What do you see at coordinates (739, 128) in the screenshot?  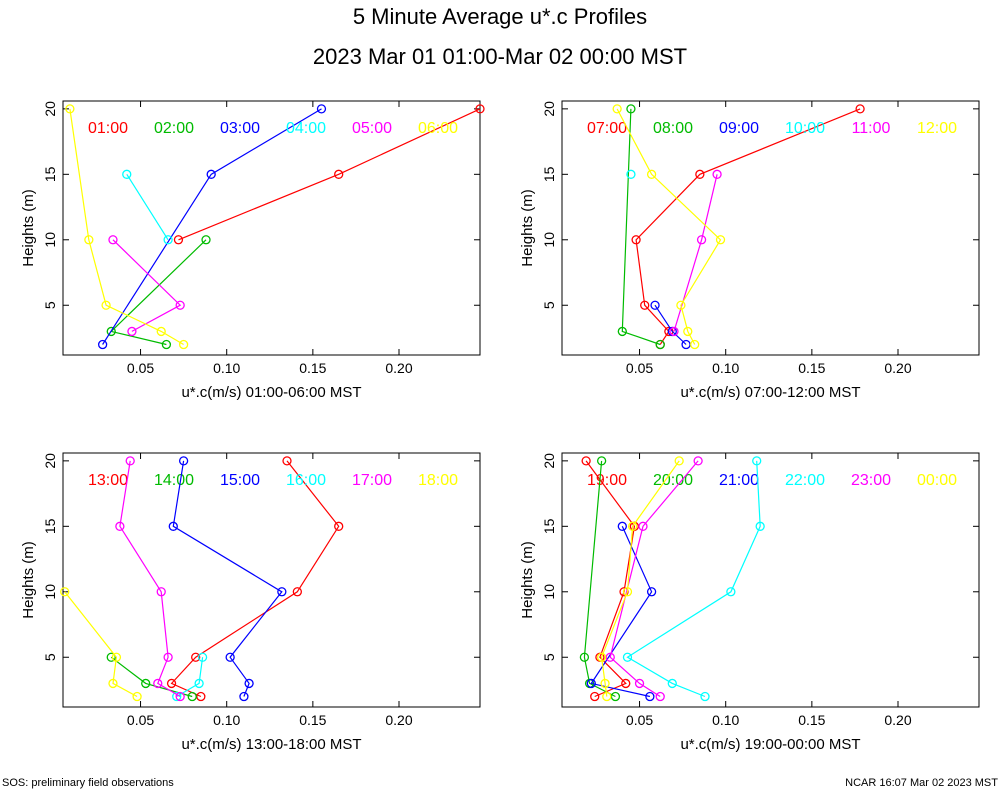 I see `legend-label: 09:00` at bounding box center [739, 128].